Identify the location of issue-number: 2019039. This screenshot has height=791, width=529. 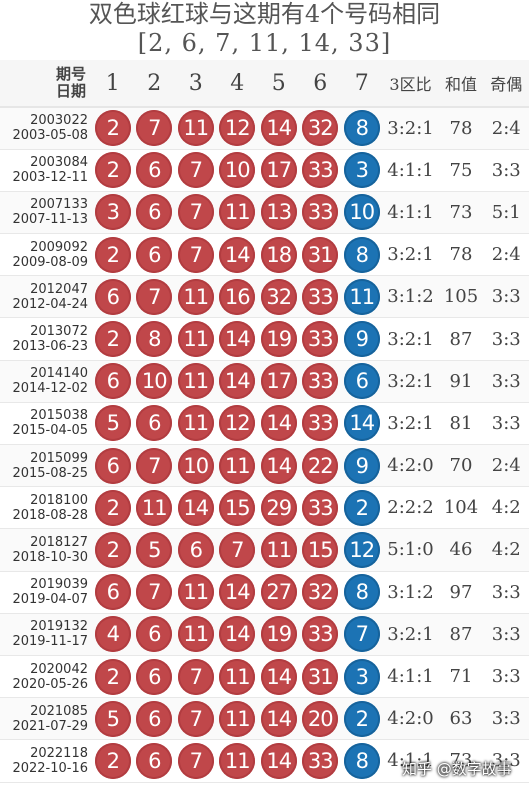
(59, 585).